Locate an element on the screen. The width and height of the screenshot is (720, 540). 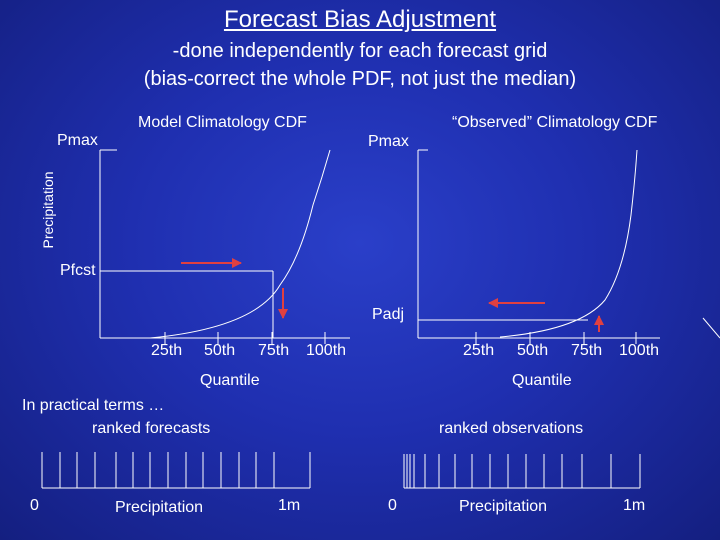
padj-label: Padj is located at coordinates (388, 314).